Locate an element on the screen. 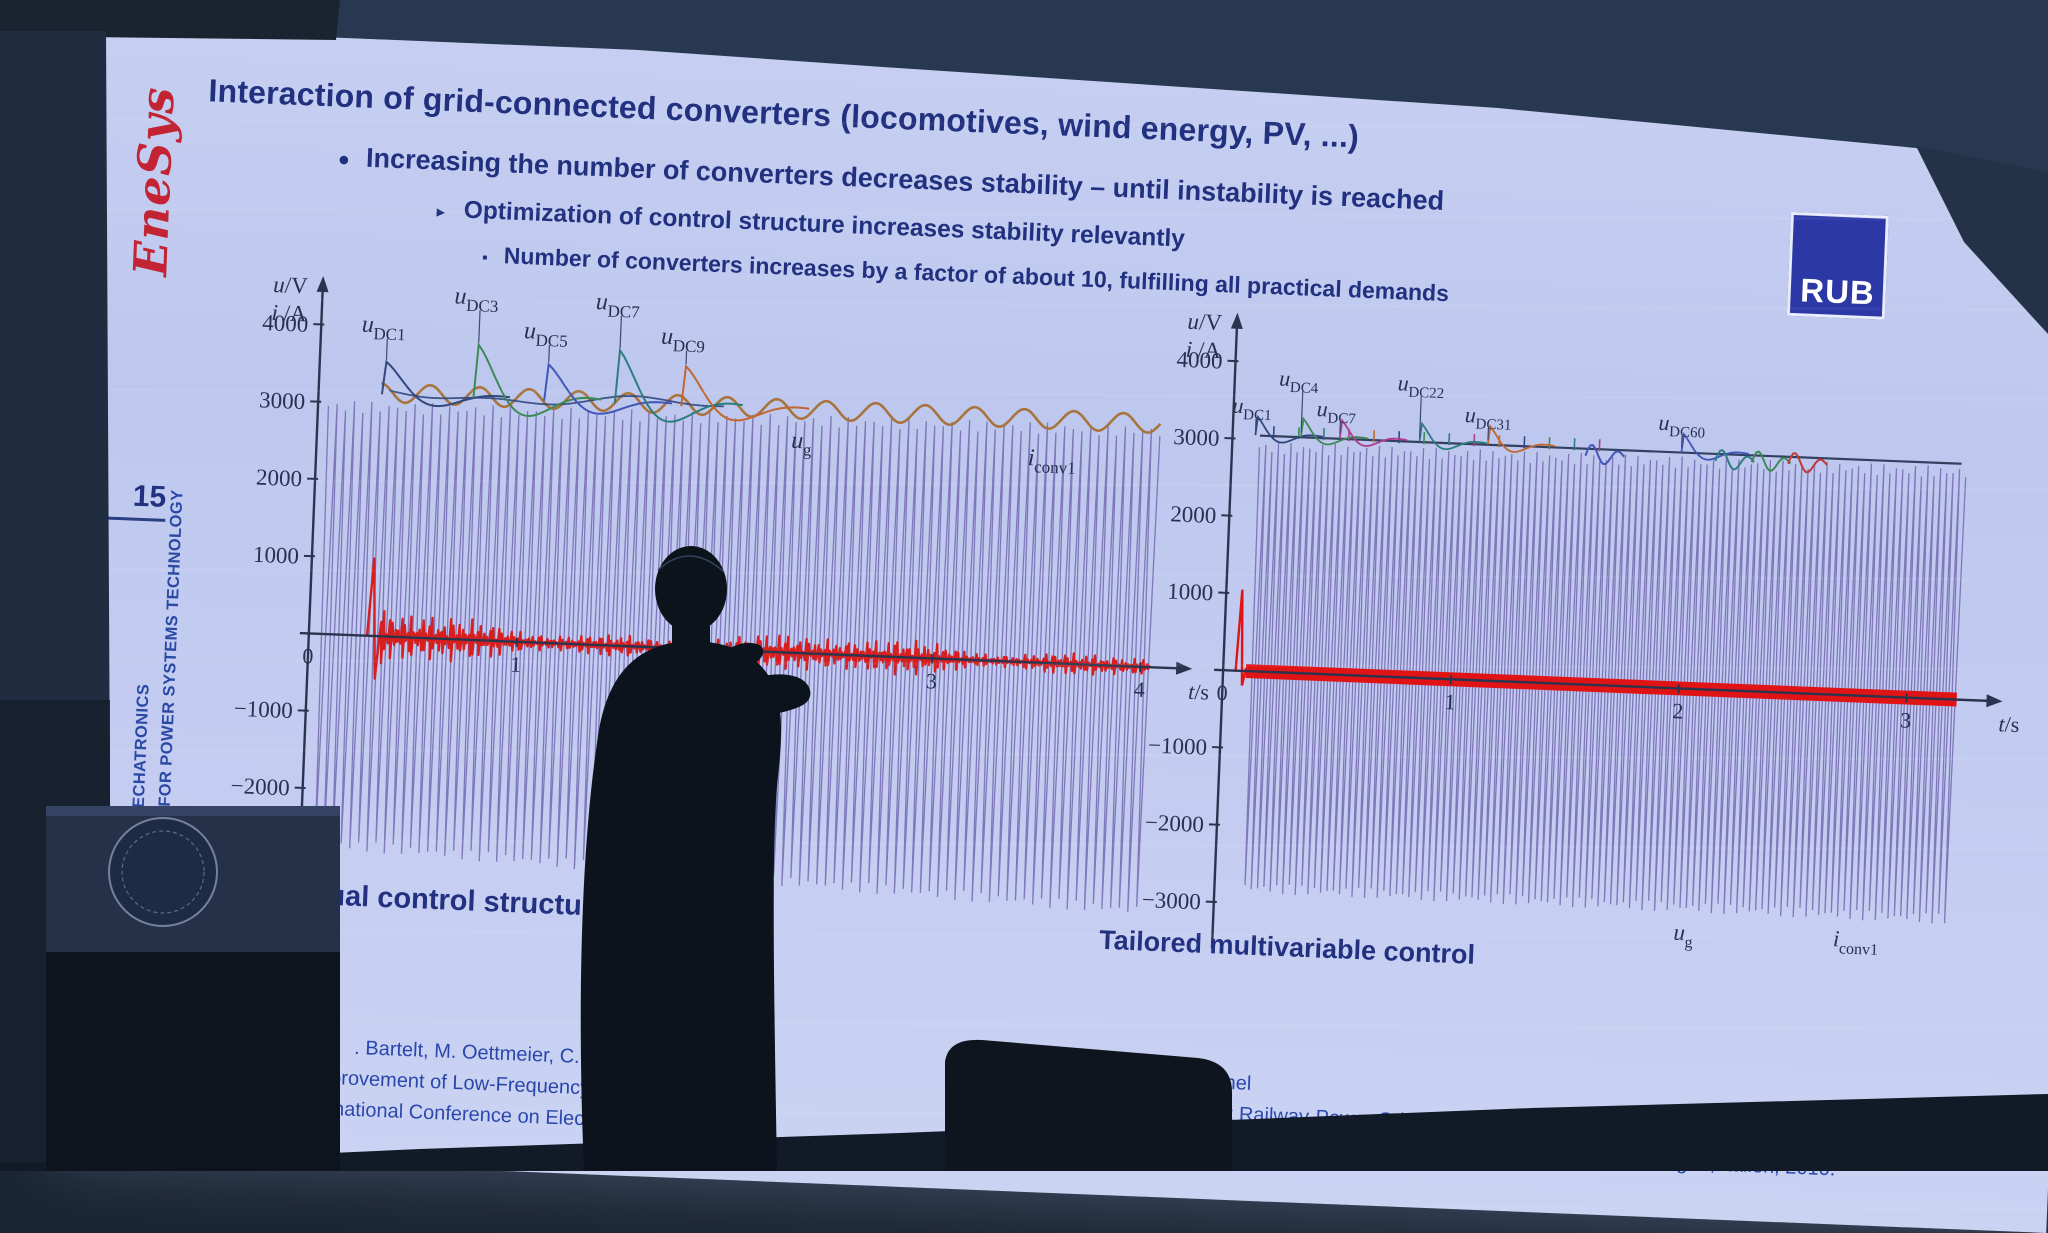 The image size is (2048, 1233). slide-page-number: 15 is located at coordinates (134, 500).